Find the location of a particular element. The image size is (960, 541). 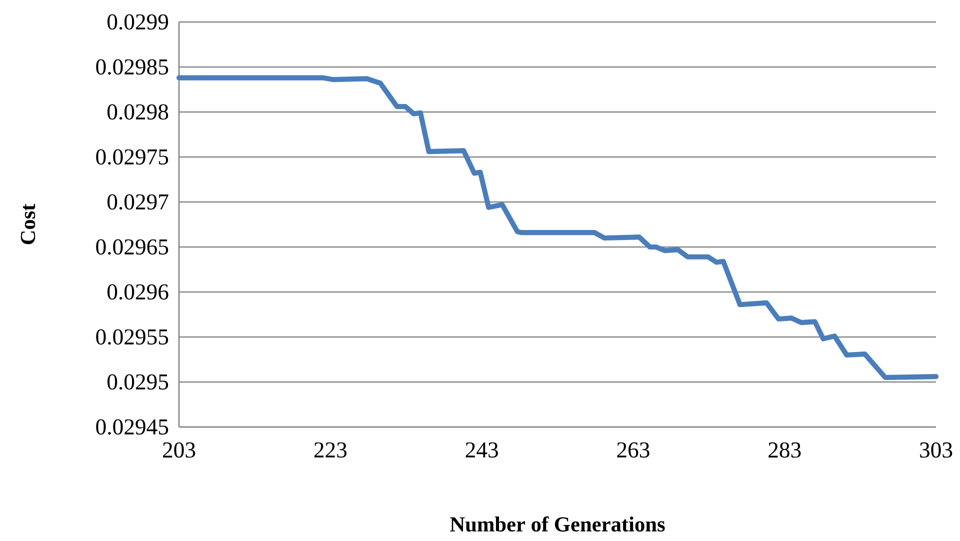

x-tick-label: 263 is located at coordinates (633, 450).